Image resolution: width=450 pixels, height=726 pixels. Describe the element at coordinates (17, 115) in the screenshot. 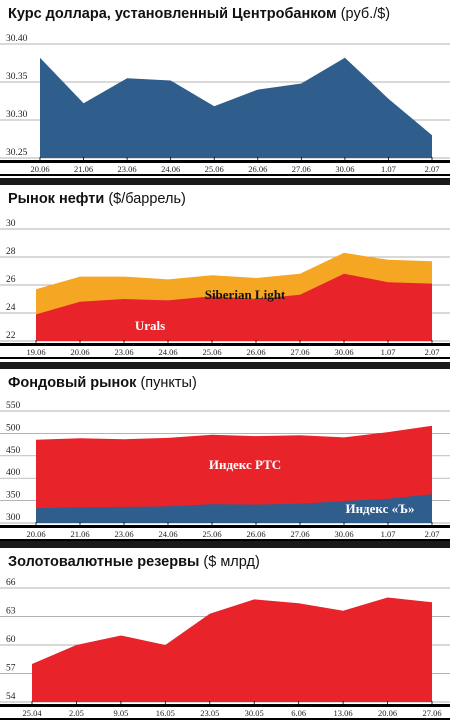

I see `y-tick-label: 30.30` at that location.